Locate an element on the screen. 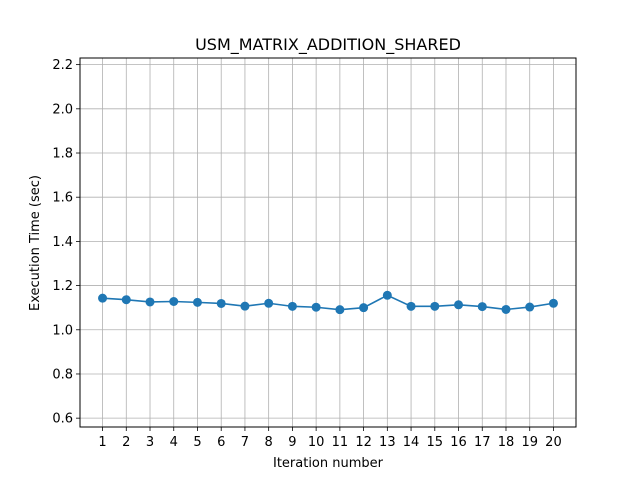 The image size is (640, 480). x-tick-label: 7 is located at coordinates (245, 442).